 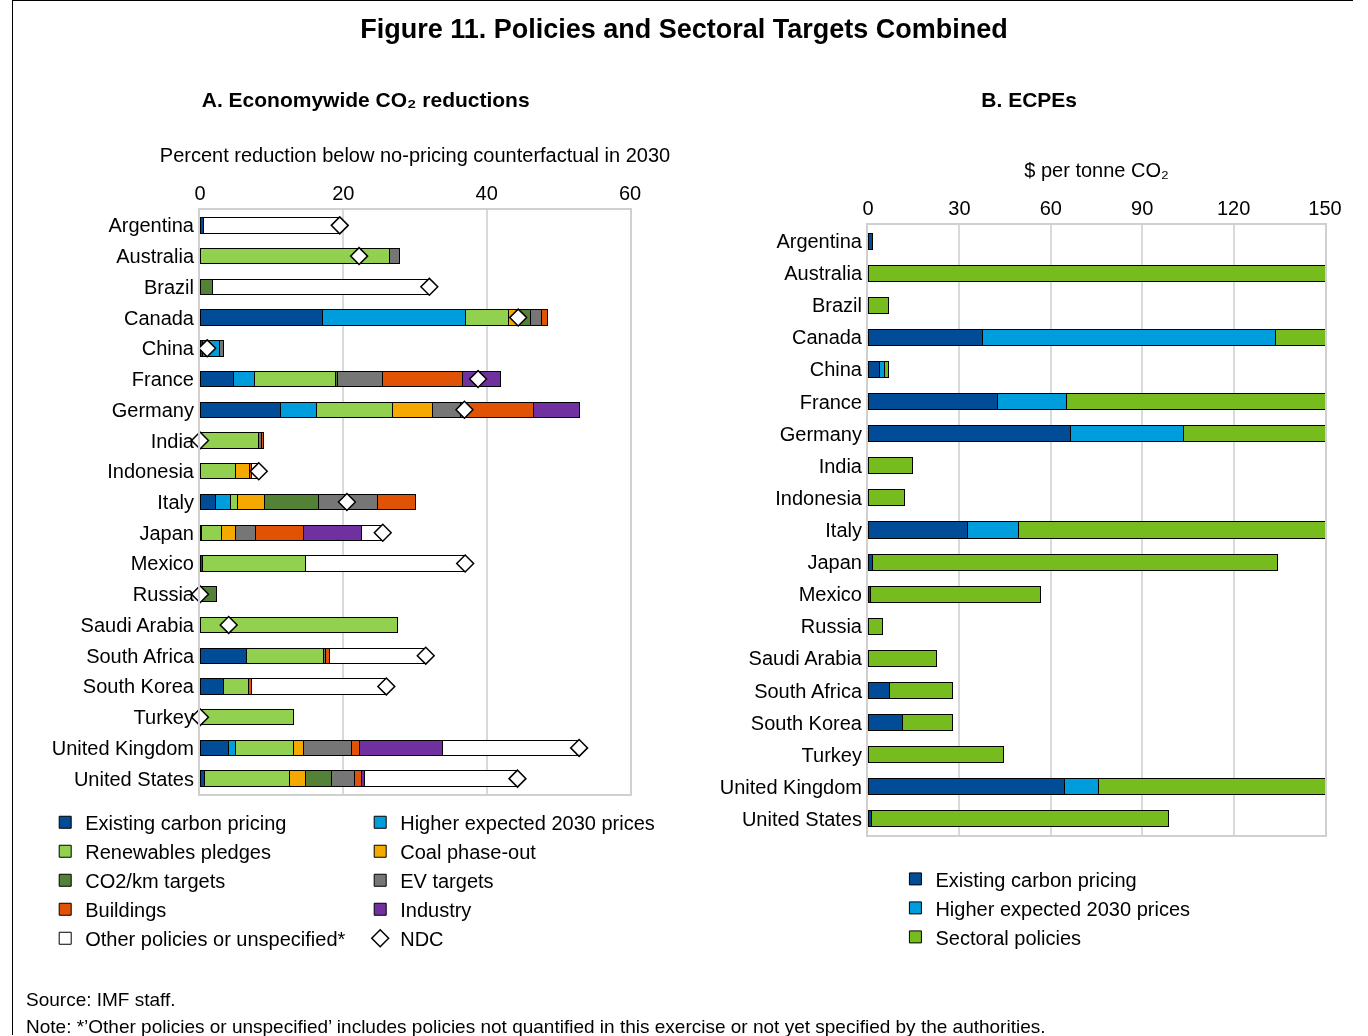 What do you see at coordinates (422, 939) in the screenshot?
I see `legend-label: NDC` at bounding box center [422, 939].